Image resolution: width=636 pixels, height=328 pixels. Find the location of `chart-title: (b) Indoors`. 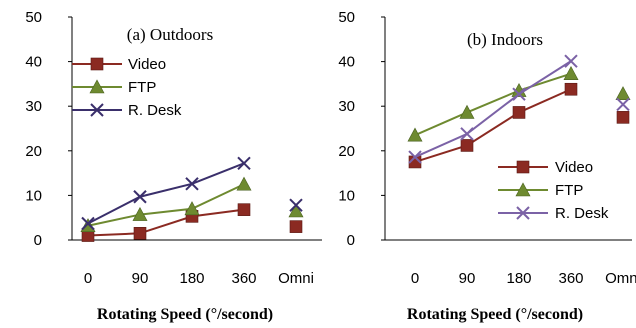

chart-title: (b) Indoors is located at coordinates (505, 39).